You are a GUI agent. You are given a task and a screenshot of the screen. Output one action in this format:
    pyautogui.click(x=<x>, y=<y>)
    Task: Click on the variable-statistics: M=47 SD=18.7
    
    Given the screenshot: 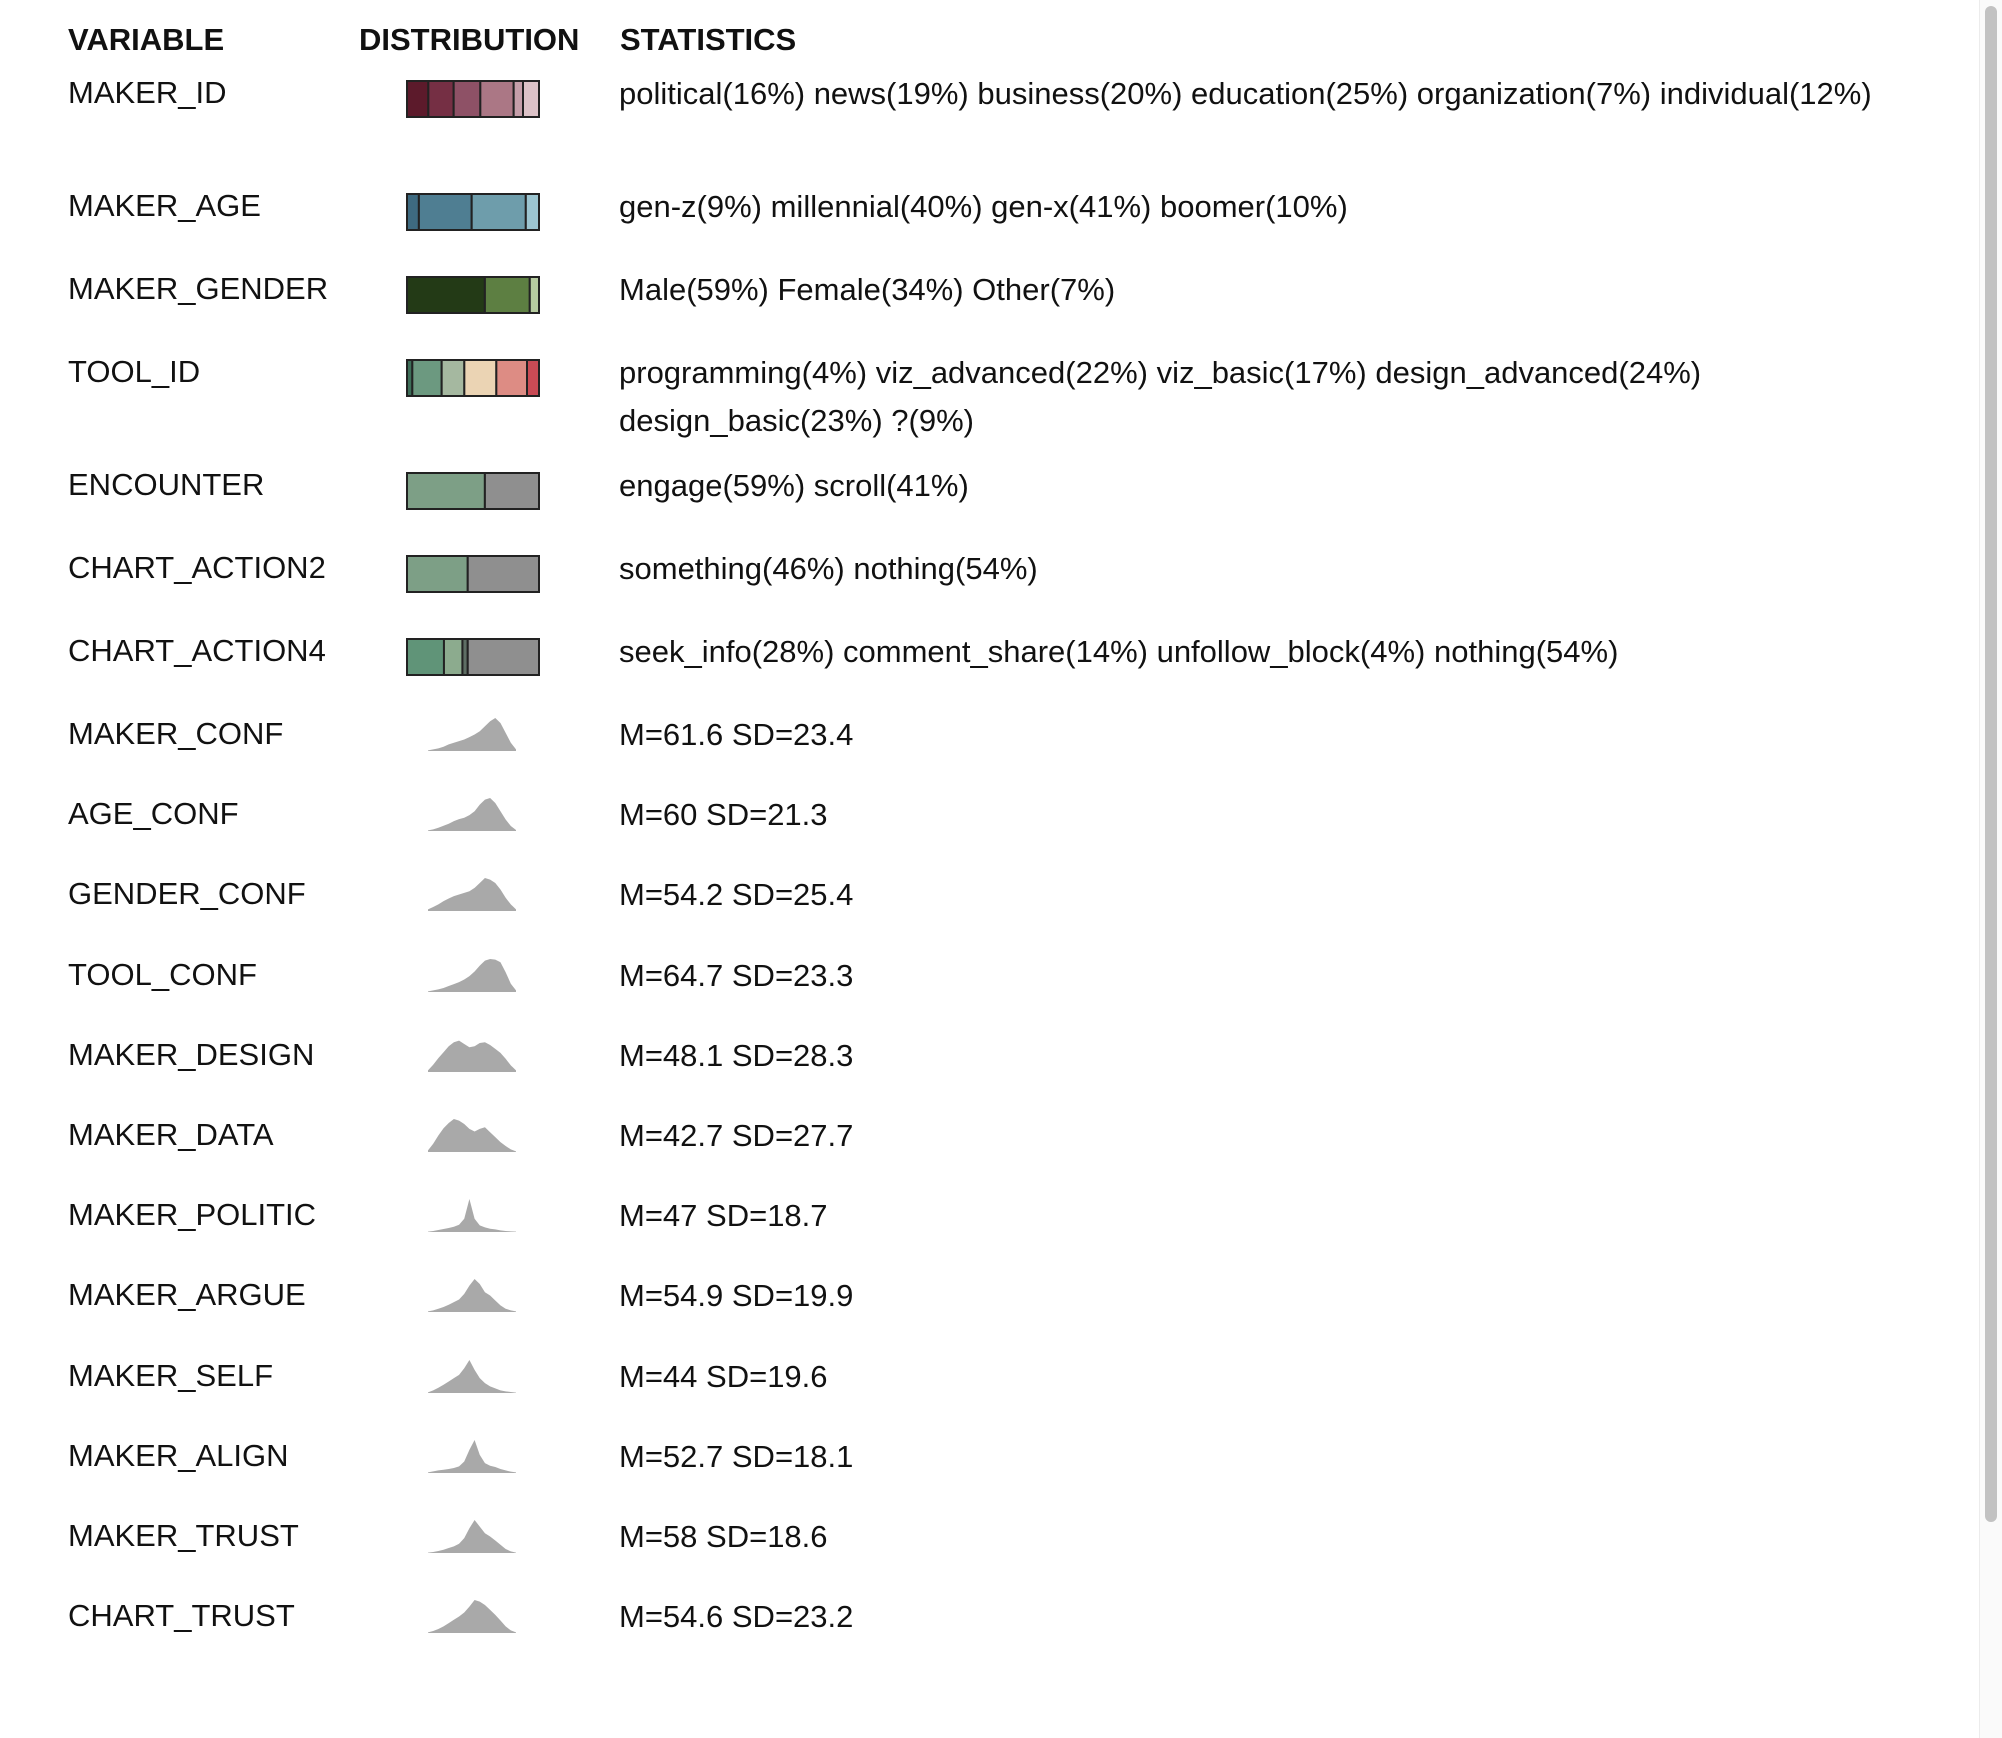 What is the action you would take?
    pyautogui.click(x=723, y=1216)
    